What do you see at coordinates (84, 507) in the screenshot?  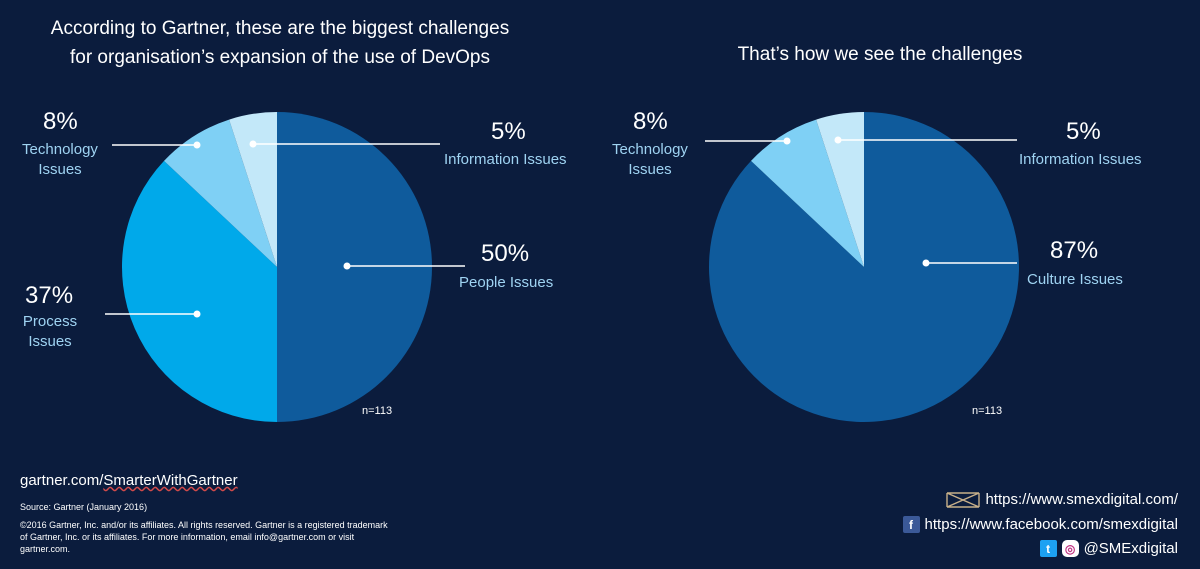 I see `source-note: Source: Gartner (January 2016)` at bounding box center [84, 507].